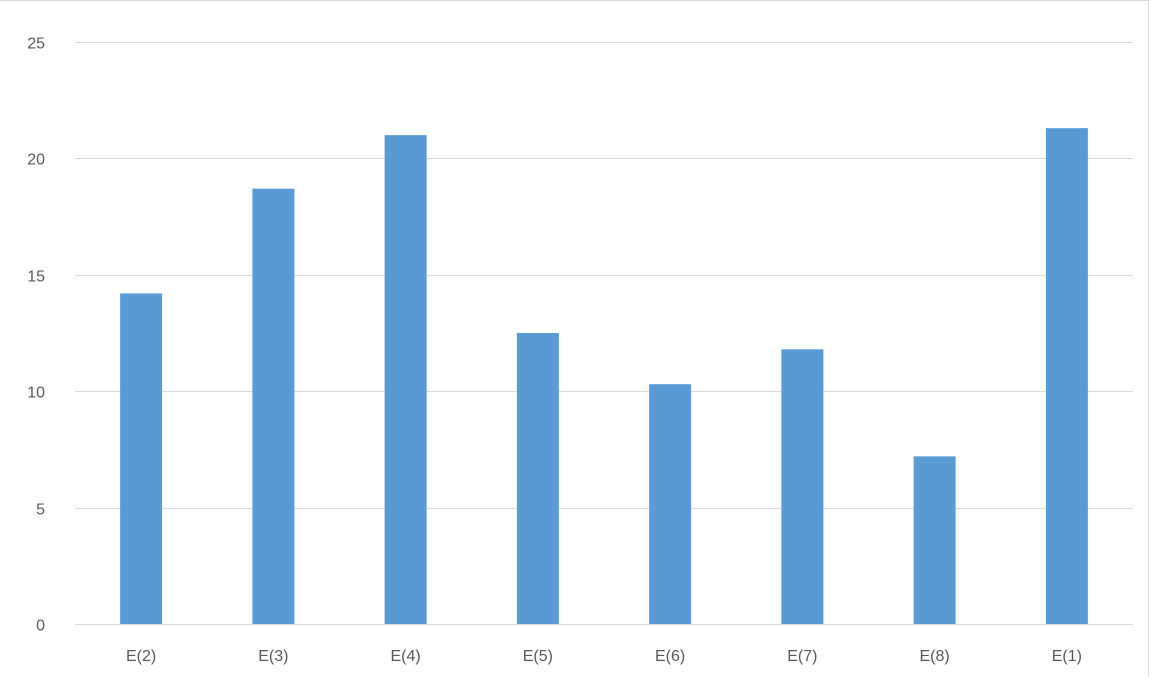 The width and height of the screenshot is (1149, 678). Describe the element at coordinates (604, 656) in the screenshot. I see `x-axis-tick-labels: E(2) E(3) E(4) E(5) E(6) E(7) E(8) E(1)` at that location.